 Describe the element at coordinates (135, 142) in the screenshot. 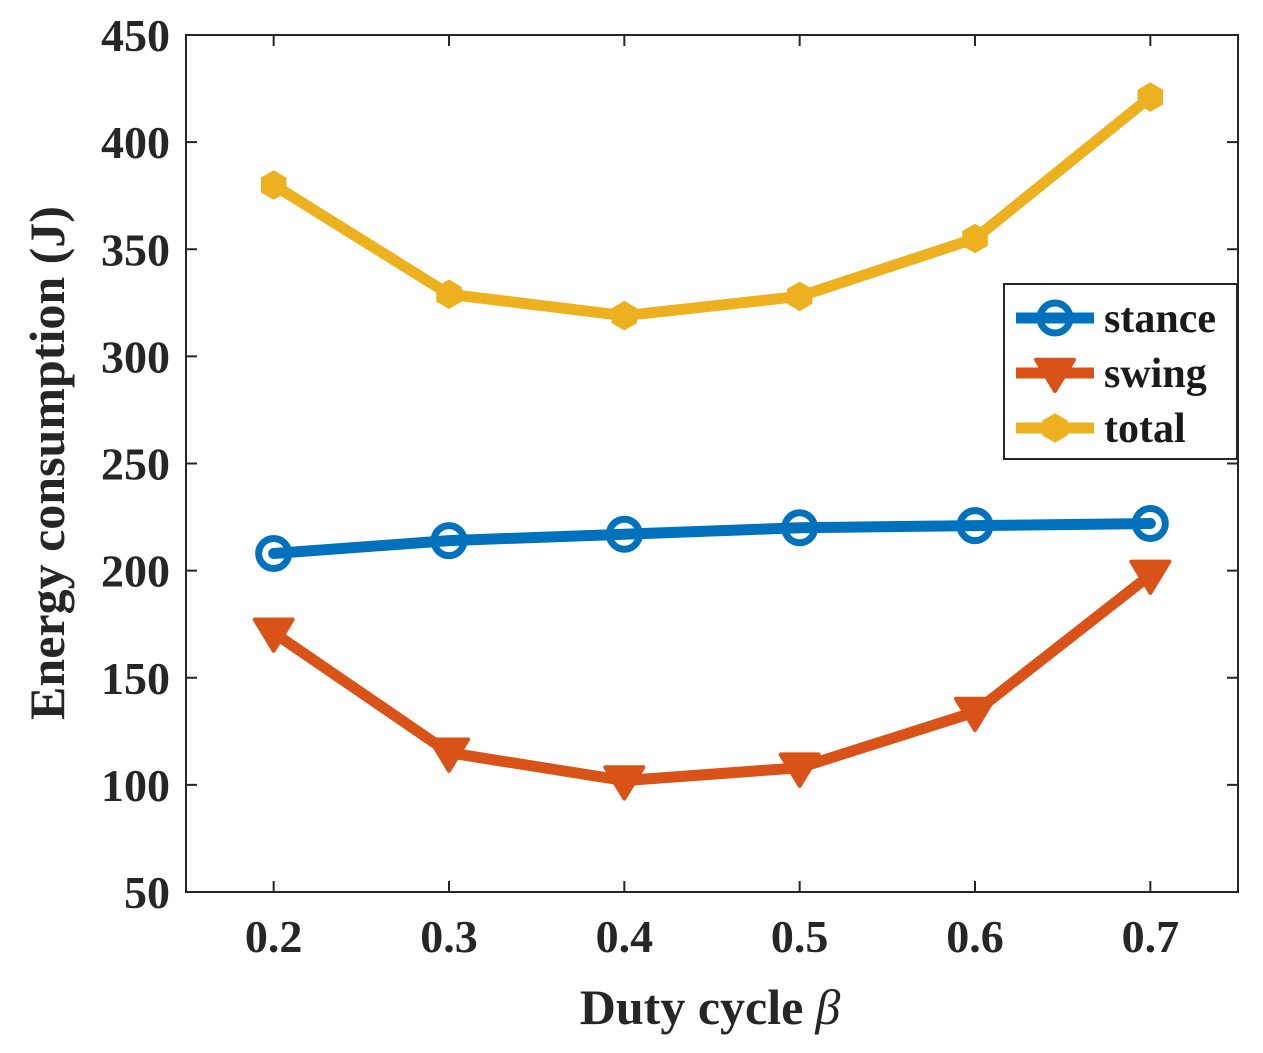

I see `y-tick-label: 400` at that location.